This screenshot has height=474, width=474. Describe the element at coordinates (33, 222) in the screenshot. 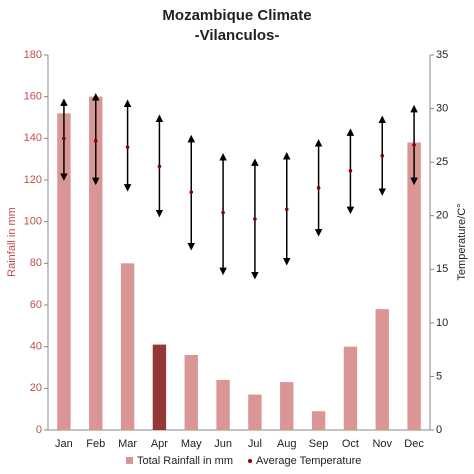

I see `y-tick-label: 100` at that location.